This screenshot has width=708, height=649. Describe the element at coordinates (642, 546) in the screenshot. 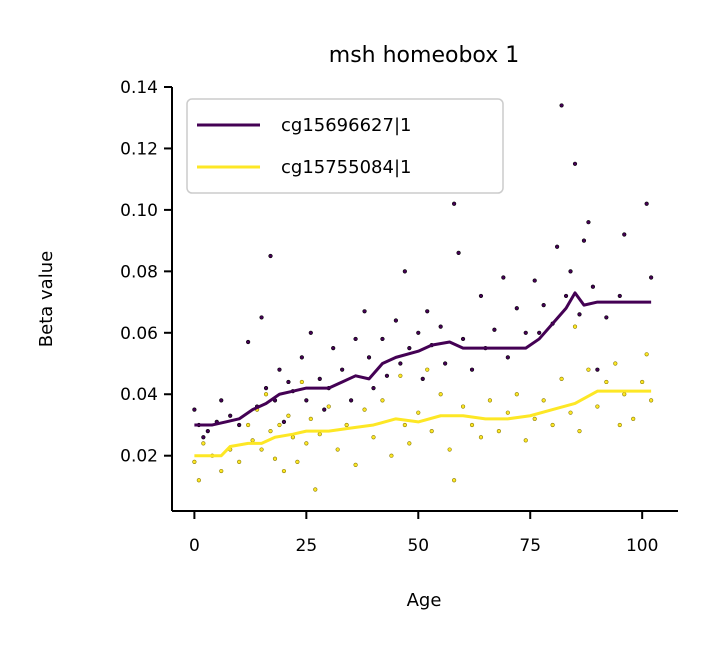

I see `x-tick-label: 100` at that location.